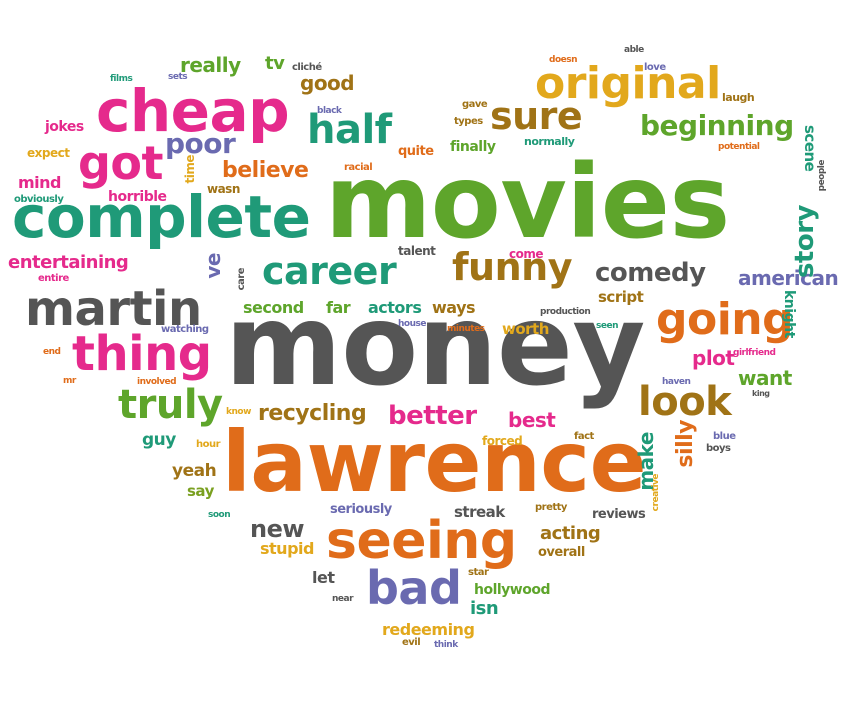  Describe the element at coordinates (478, 572) in the screenshot. I see `word-star: star` at that location.